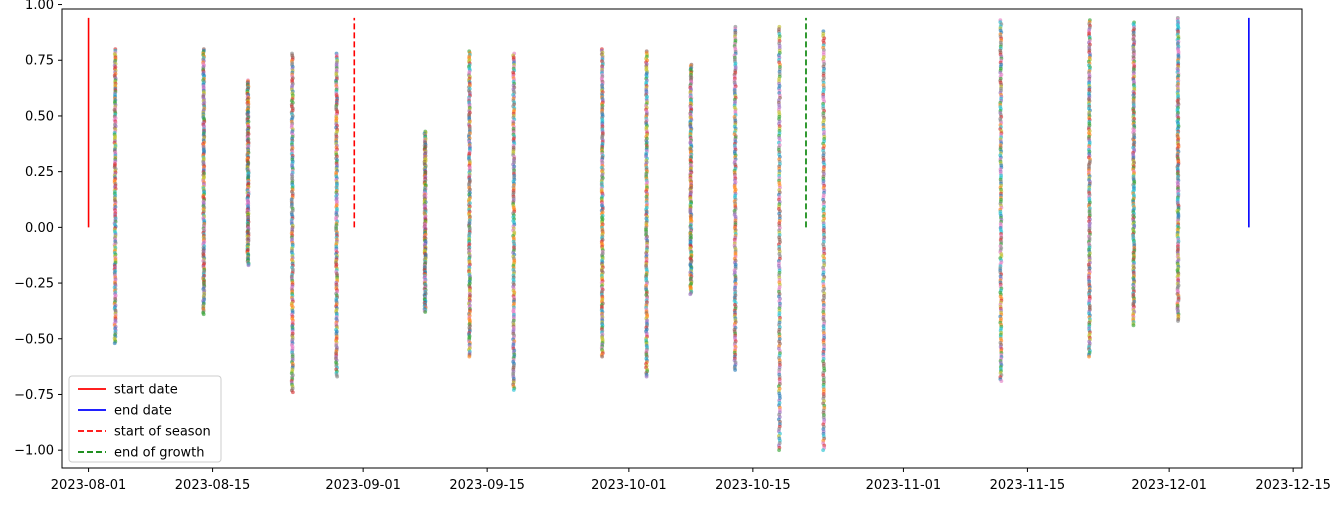 The image size is (1330, 505). Describe the element at coordinates (904, 485) in the screenshot. I see `x-tick-label: 2023-11-01` at that location.